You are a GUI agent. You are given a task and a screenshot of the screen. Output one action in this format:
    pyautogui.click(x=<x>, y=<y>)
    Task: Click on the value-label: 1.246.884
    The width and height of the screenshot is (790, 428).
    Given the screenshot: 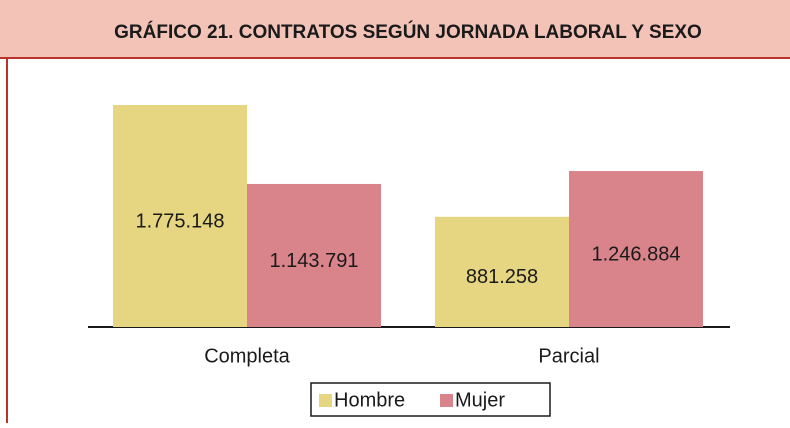 What is the action you would take?
    pyautogui.click(x=636, y=254)
    